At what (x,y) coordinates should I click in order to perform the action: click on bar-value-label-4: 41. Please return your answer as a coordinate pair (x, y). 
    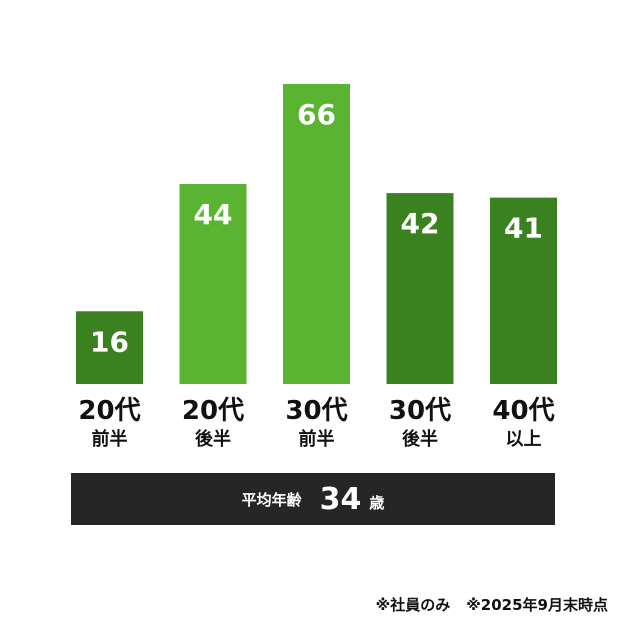
    Looking at the image, I should click on (523, 228).